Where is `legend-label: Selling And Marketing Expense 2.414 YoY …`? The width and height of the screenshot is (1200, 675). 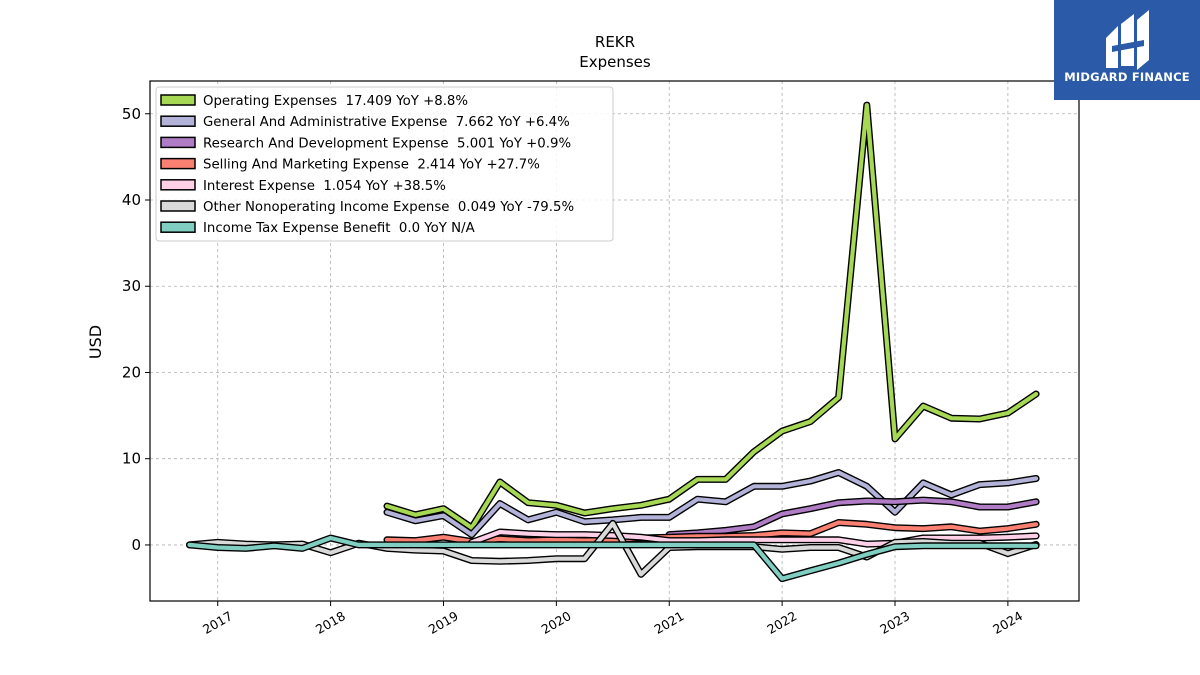 legend-label: Selling And Marketing Expense 2.414 YoY … is located at coordinates (371, 165).